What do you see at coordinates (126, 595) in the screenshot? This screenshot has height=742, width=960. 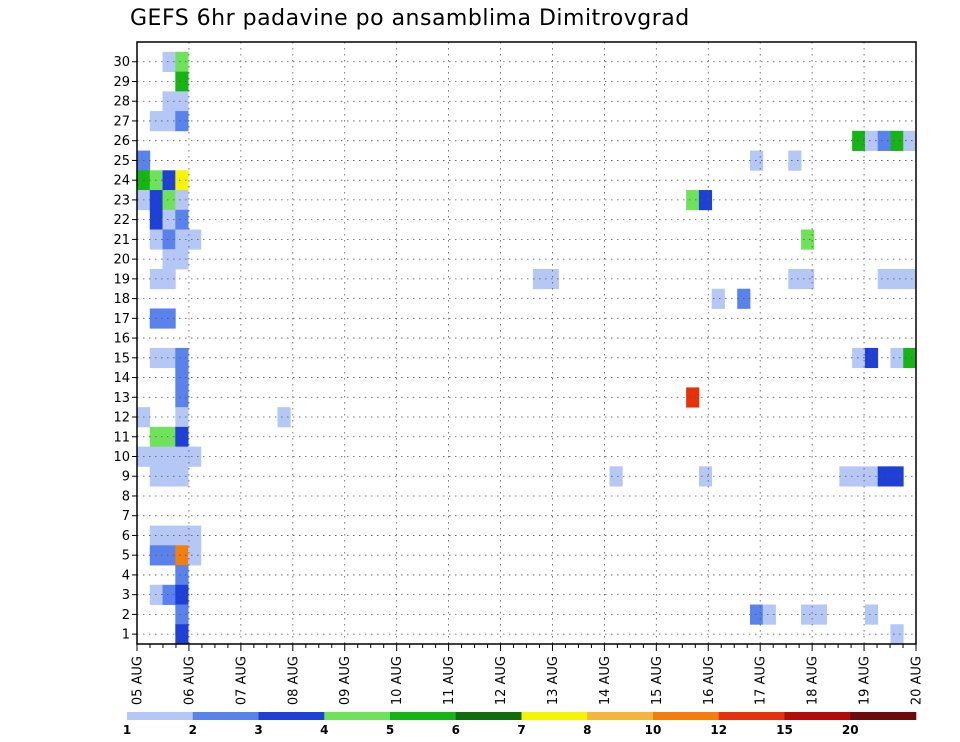 I see `y-tick-label: 3` at bounding box center [126, 595].